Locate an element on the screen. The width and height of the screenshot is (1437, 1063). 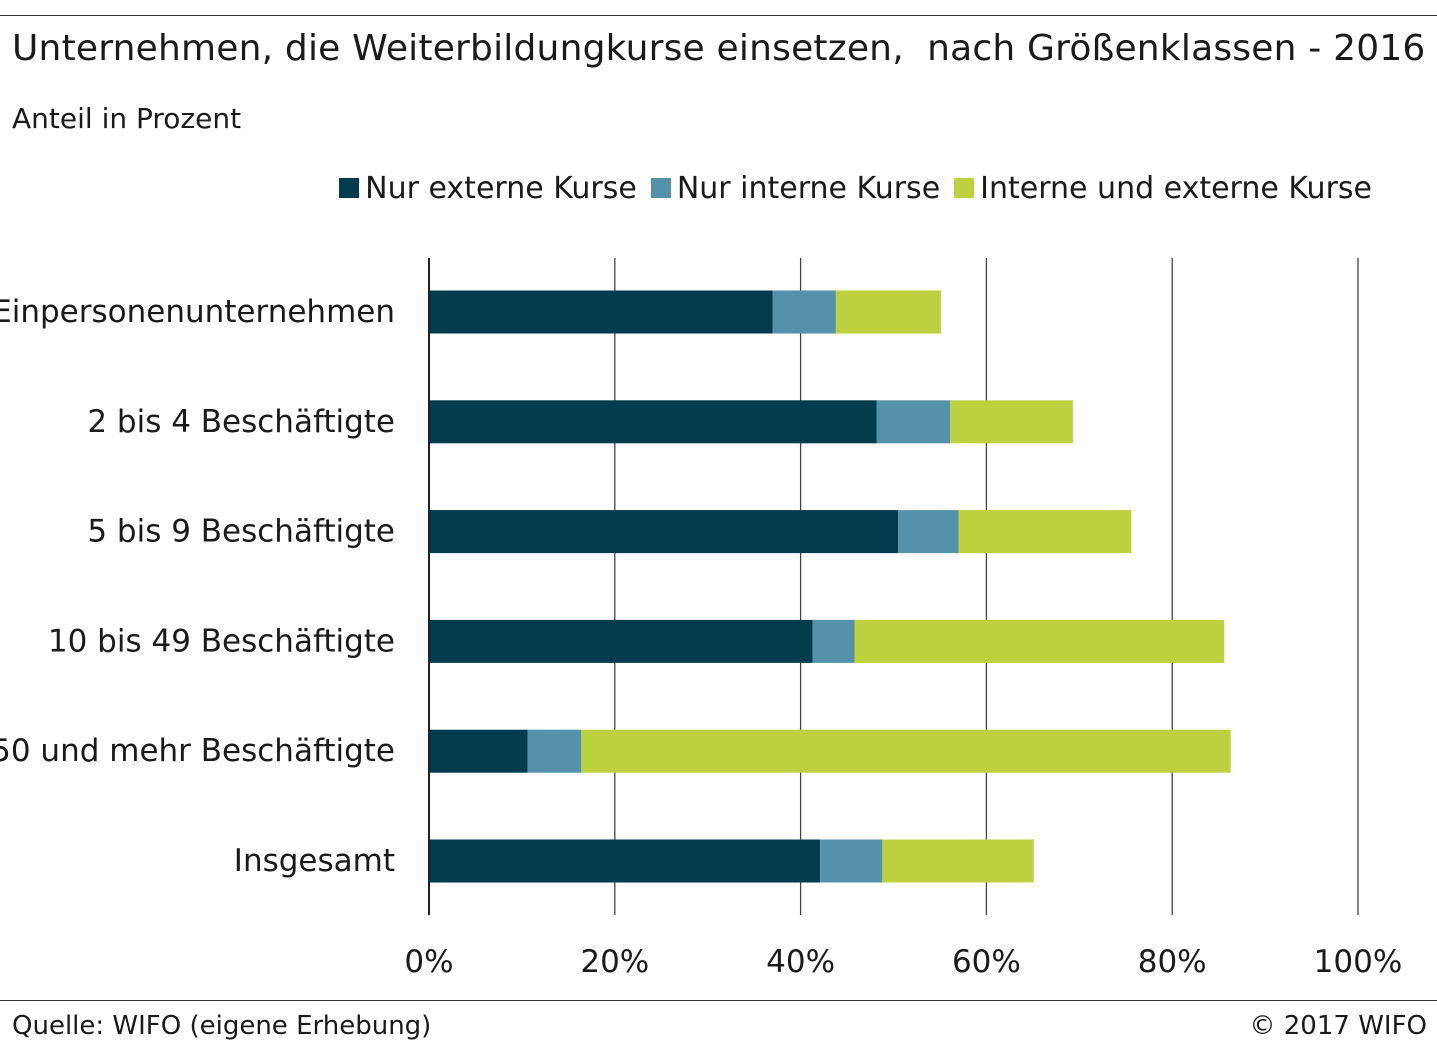
legend-item-both: Interne und externe Kurse is located at coordinates (1163, 188).